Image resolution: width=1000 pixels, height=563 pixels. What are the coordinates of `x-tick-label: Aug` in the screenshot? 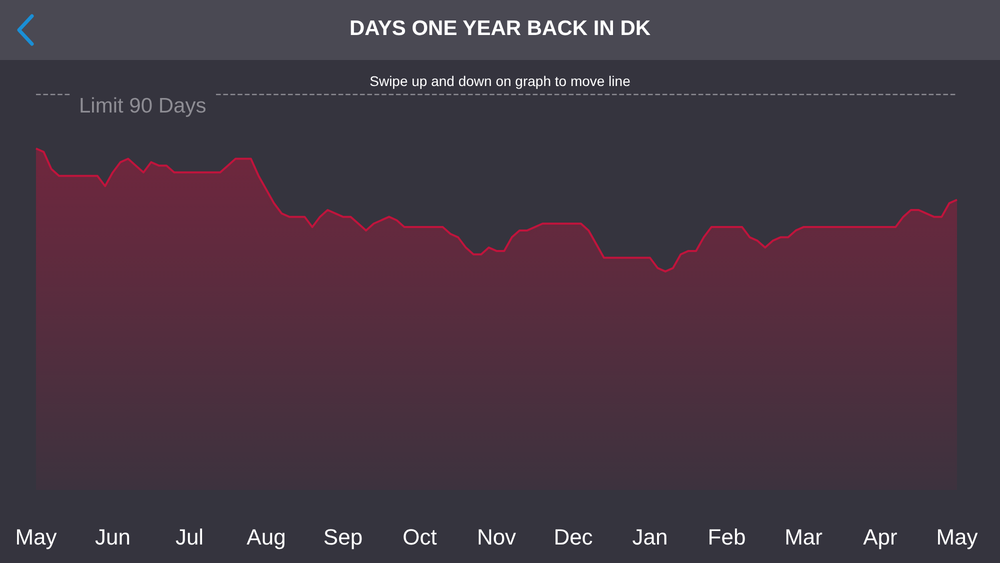 It's located at (266, 537).